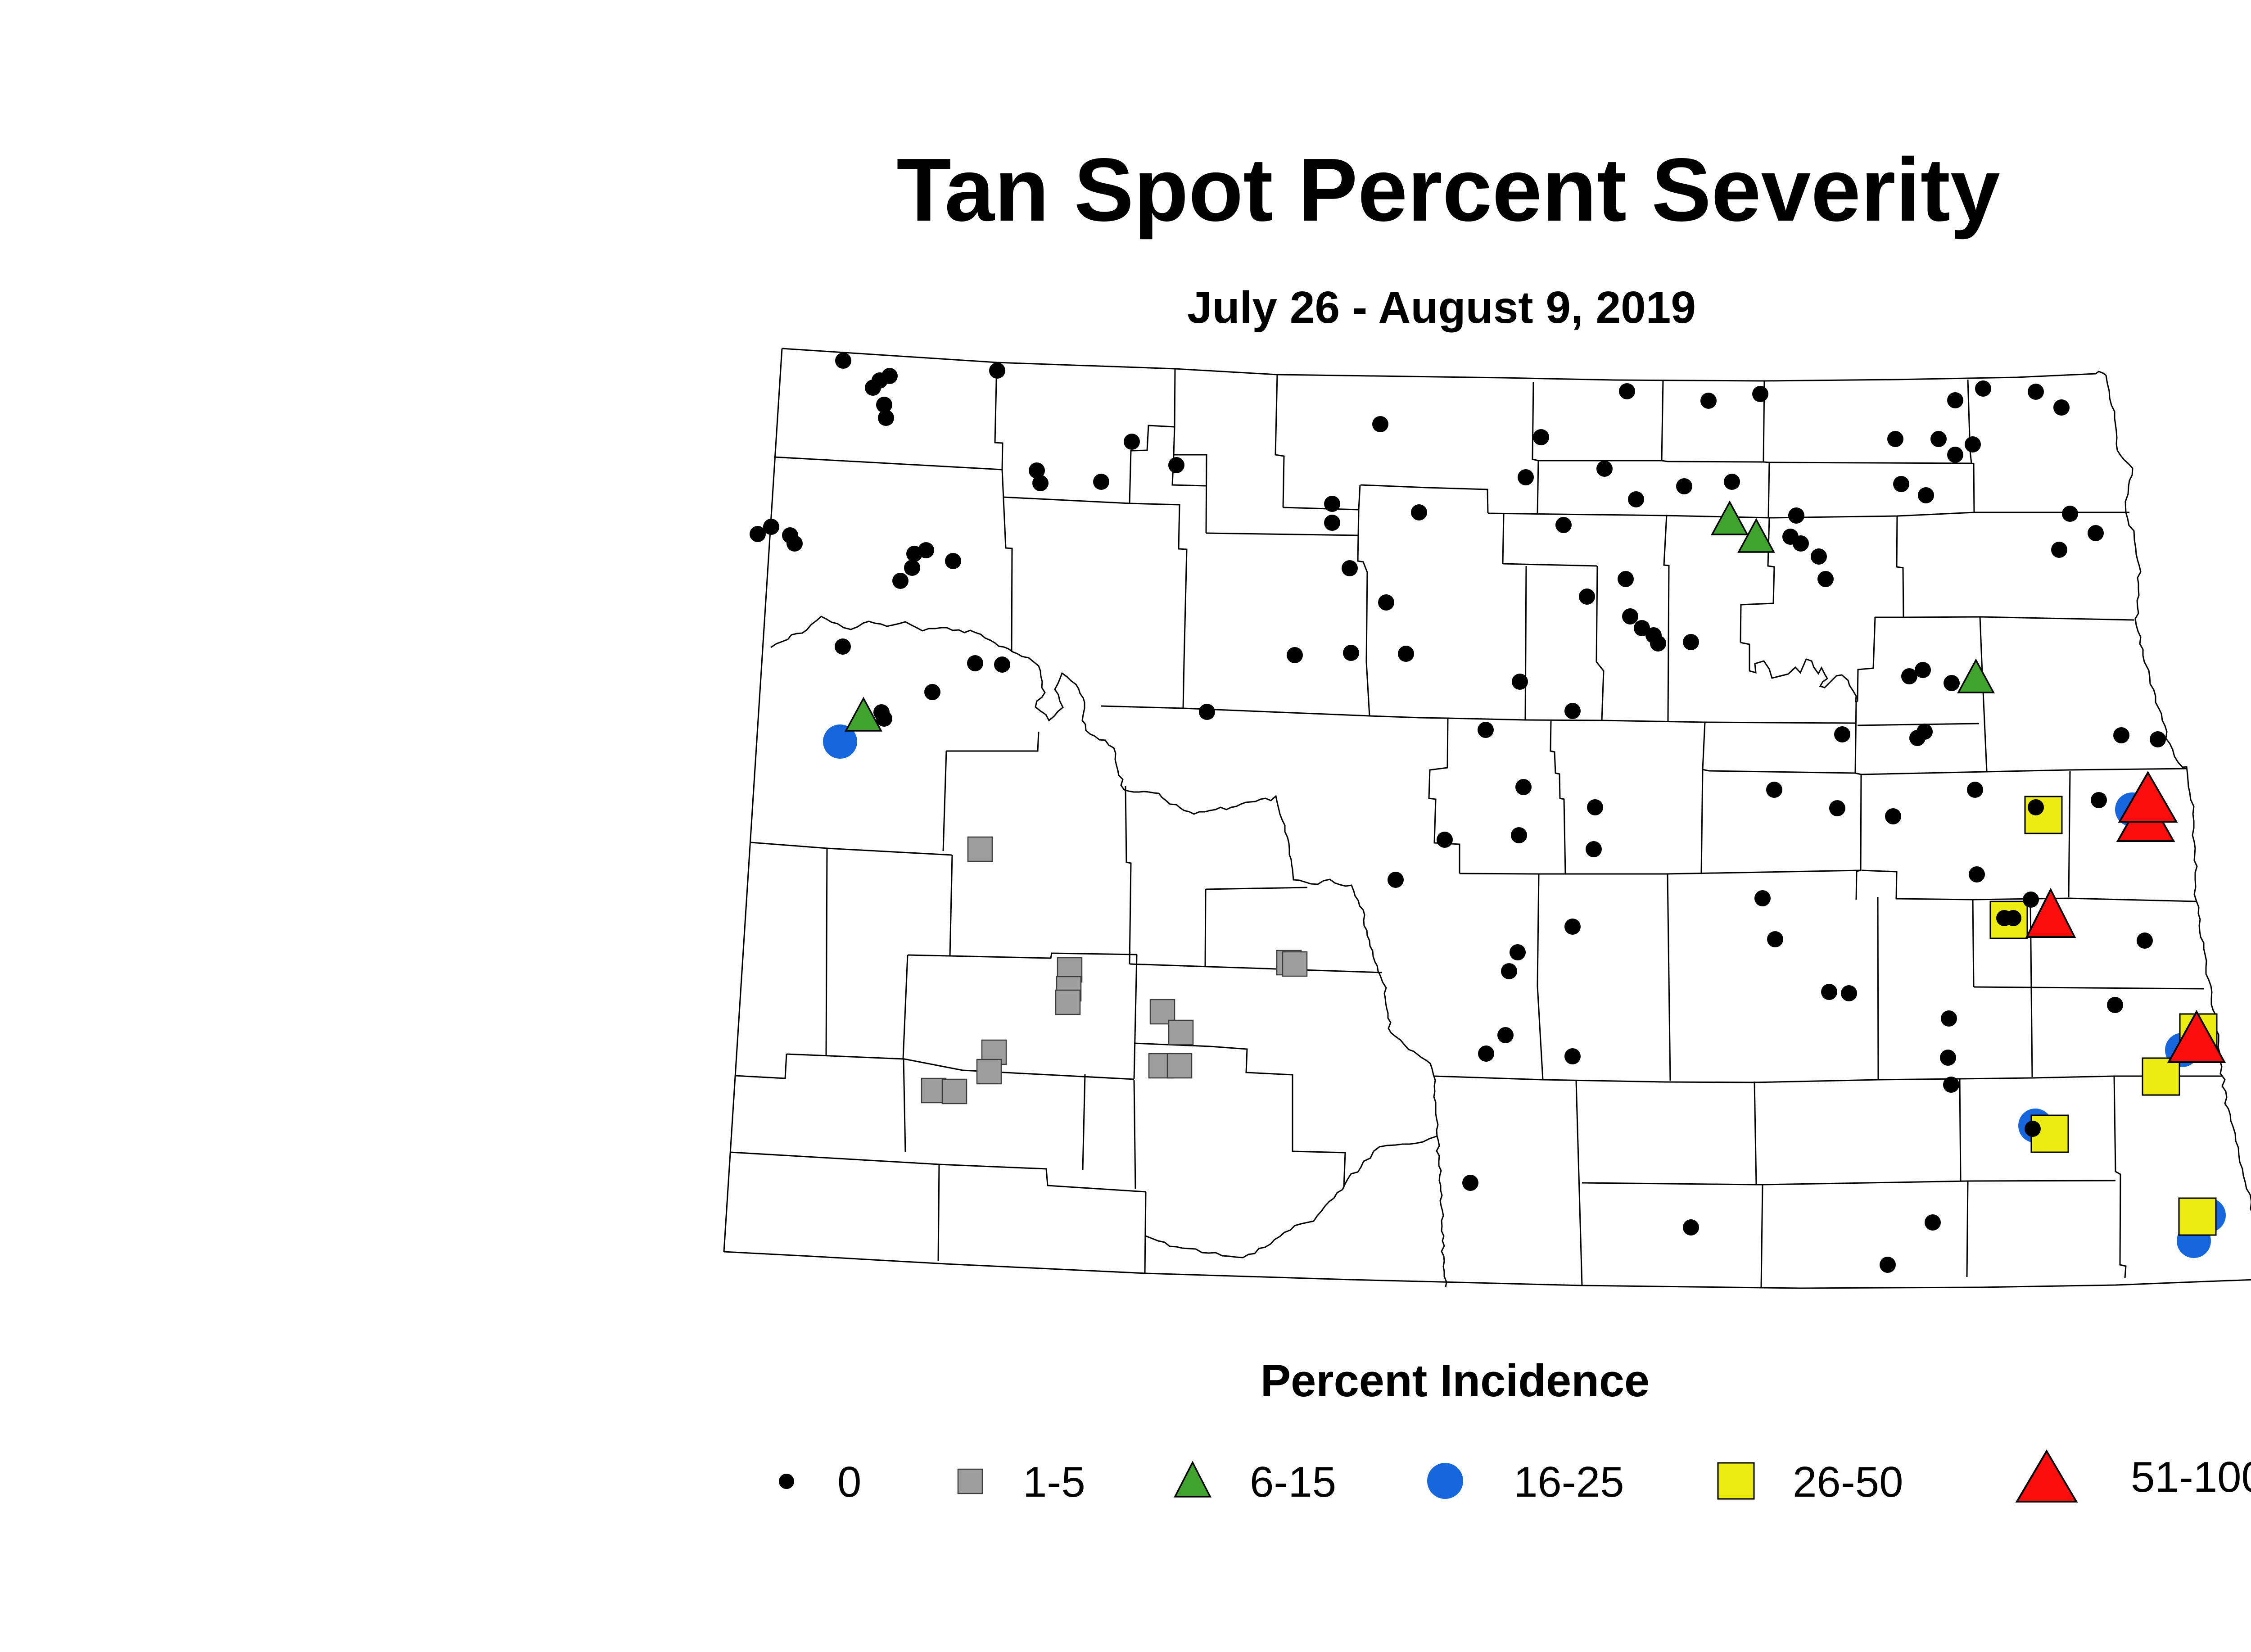 This screenshot has width=2251, height=1652. Describe the element at coordinates (1448, 190) in the screenshot. I see `svg-text: Tan Spot Percent Severity` at that location.